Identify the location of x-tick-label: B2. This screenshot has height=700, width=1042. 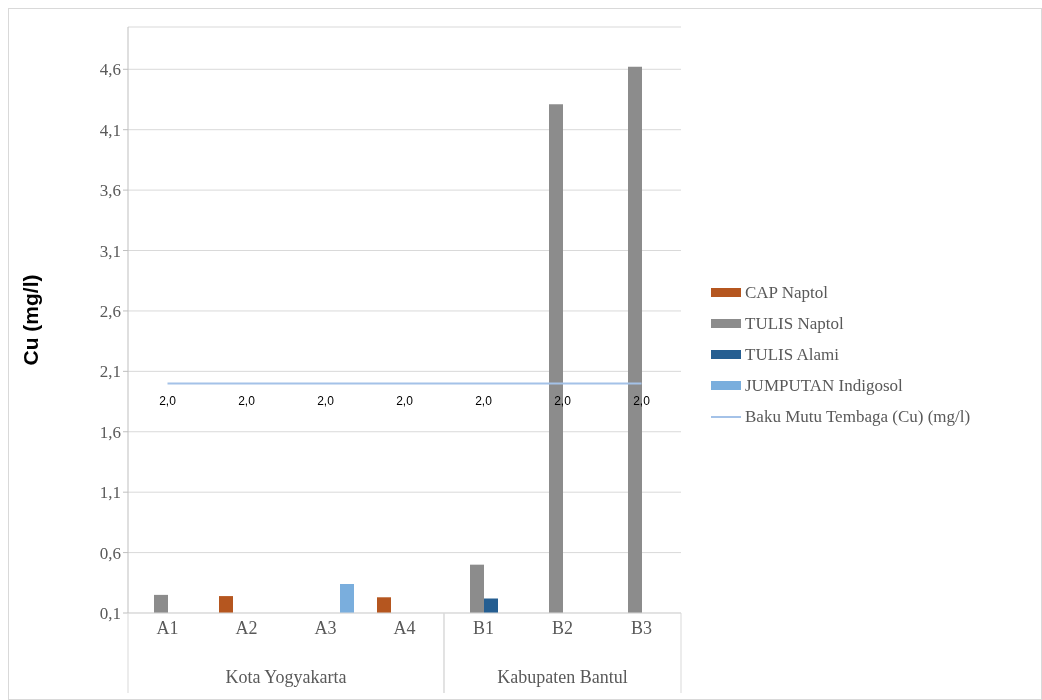
(562, 627).